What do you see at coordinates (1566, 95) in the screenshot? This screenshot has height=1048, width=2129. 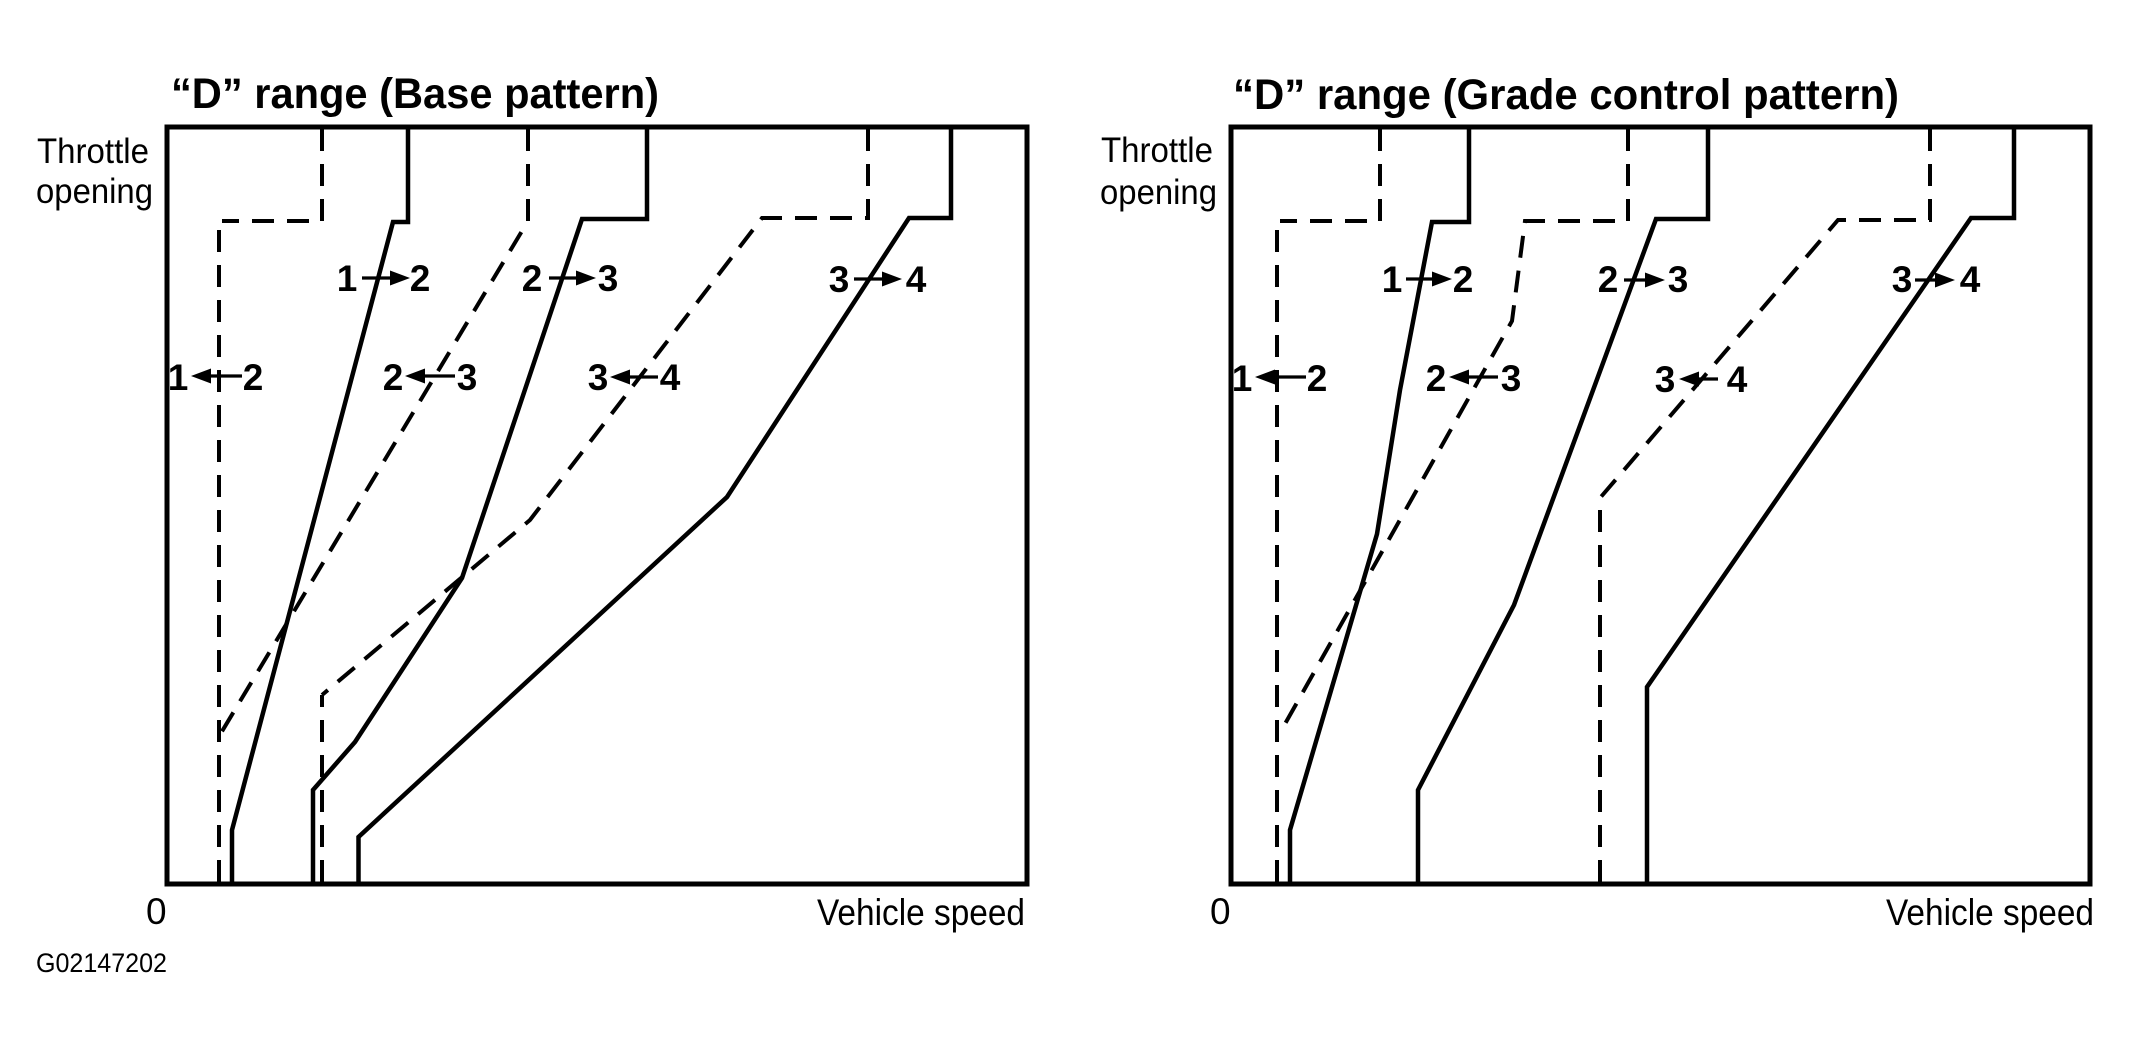 I see `svg-text:“D” range (Grade control patte: “D” range (Grade control pattern)` at bounding box center [1566, 95].